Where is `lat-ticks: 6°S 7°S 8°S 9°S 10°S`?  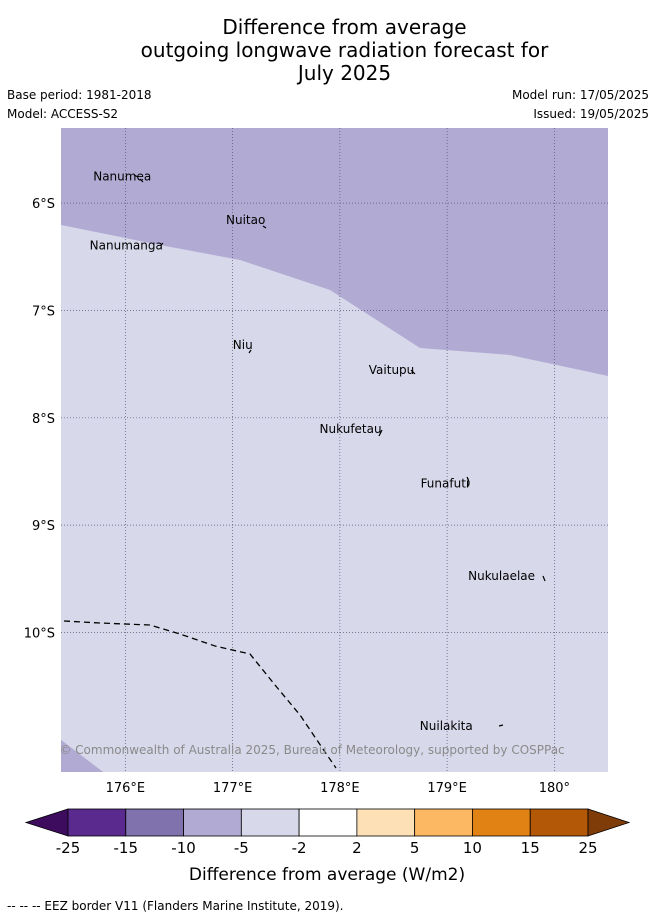 lat-ticks: 6°S 7°S 8°S 9°S 10°S is located at coordinates (39, 419).